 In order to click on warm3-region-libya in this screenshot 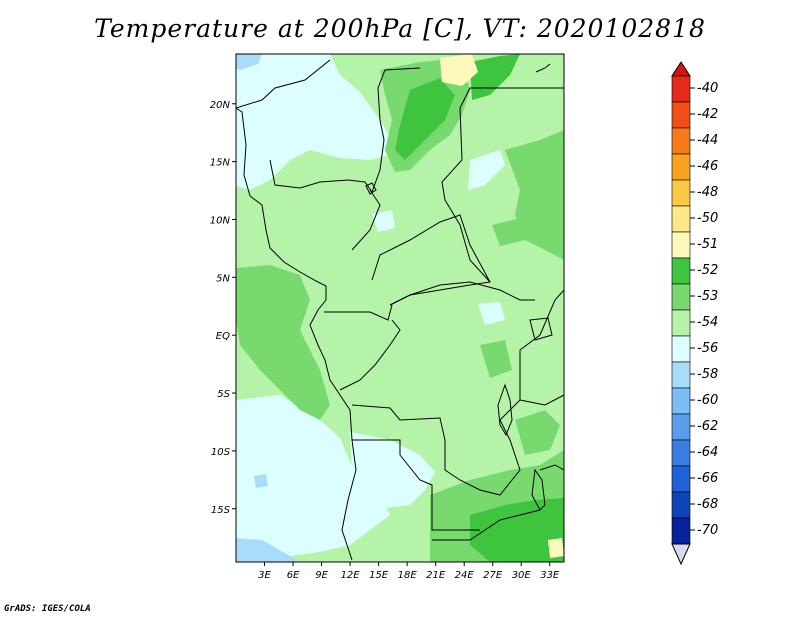, I will do `click(459, 70)`.